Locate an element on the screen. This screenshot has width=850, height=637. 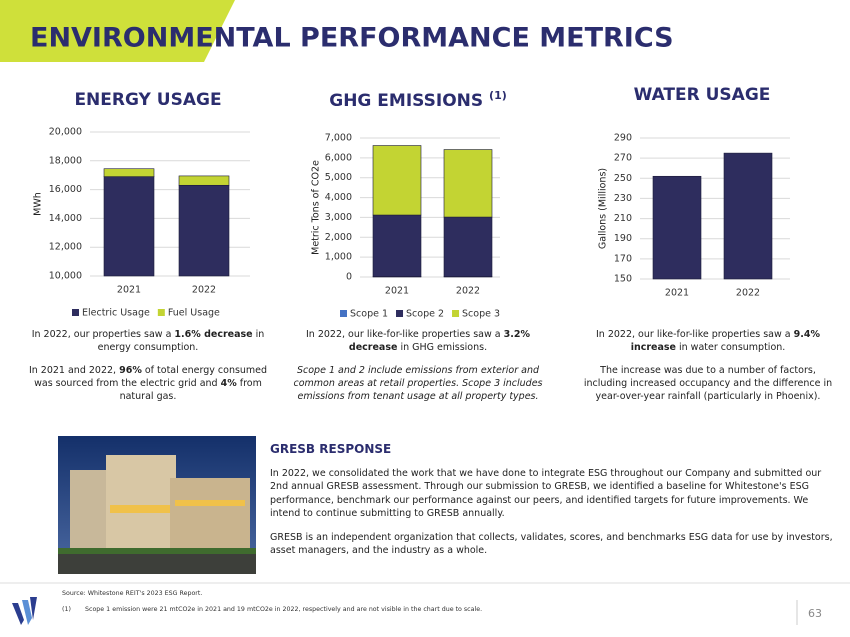
y-tick-label: 2,000 is located at coordinates (338, 237).